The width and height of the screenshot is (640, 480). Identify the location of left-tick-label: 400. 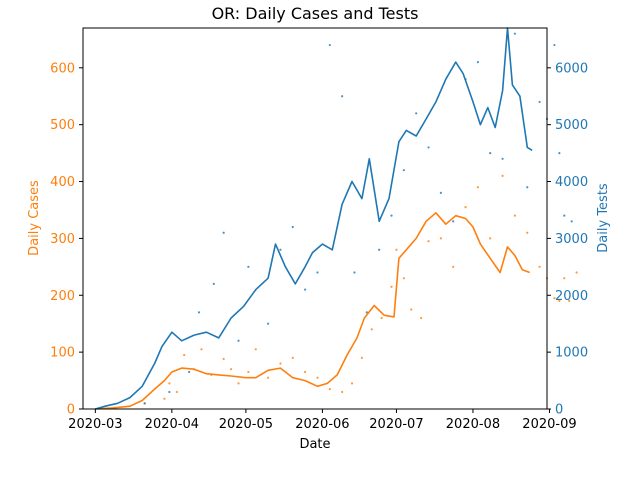
(62, 182).